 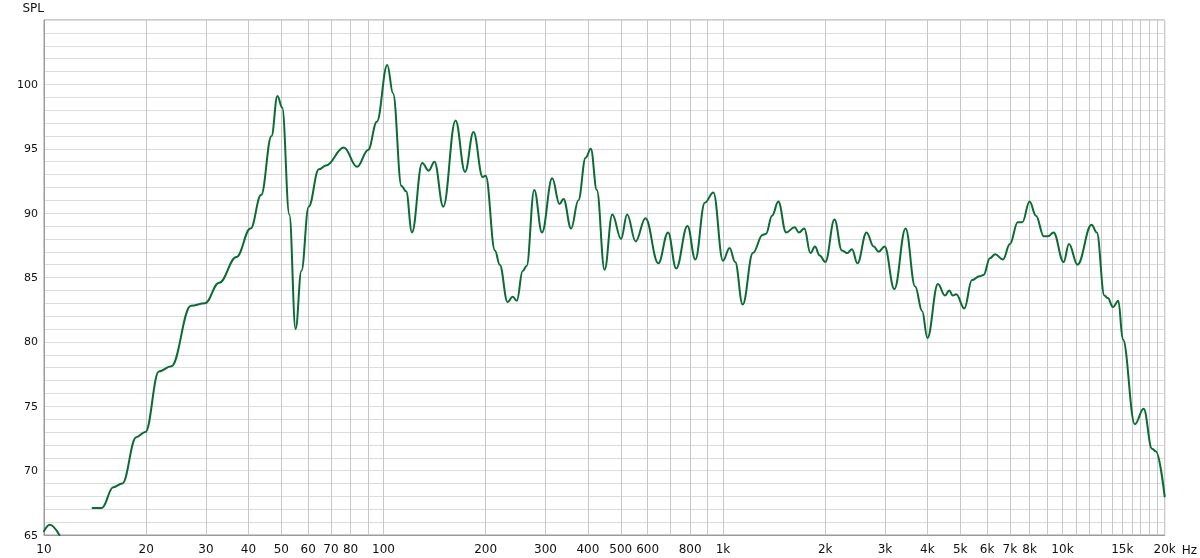 I want to click on y-tick-label: 90, so click(x=31, y=213).